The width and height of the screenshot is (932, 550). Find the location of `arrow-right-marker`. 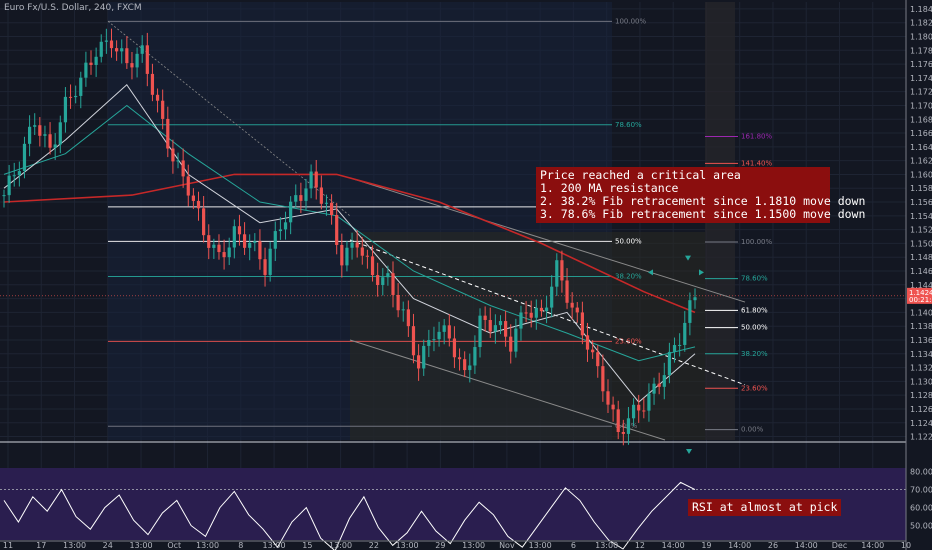

arrow-right-marker is located at coordinates (701, 272).